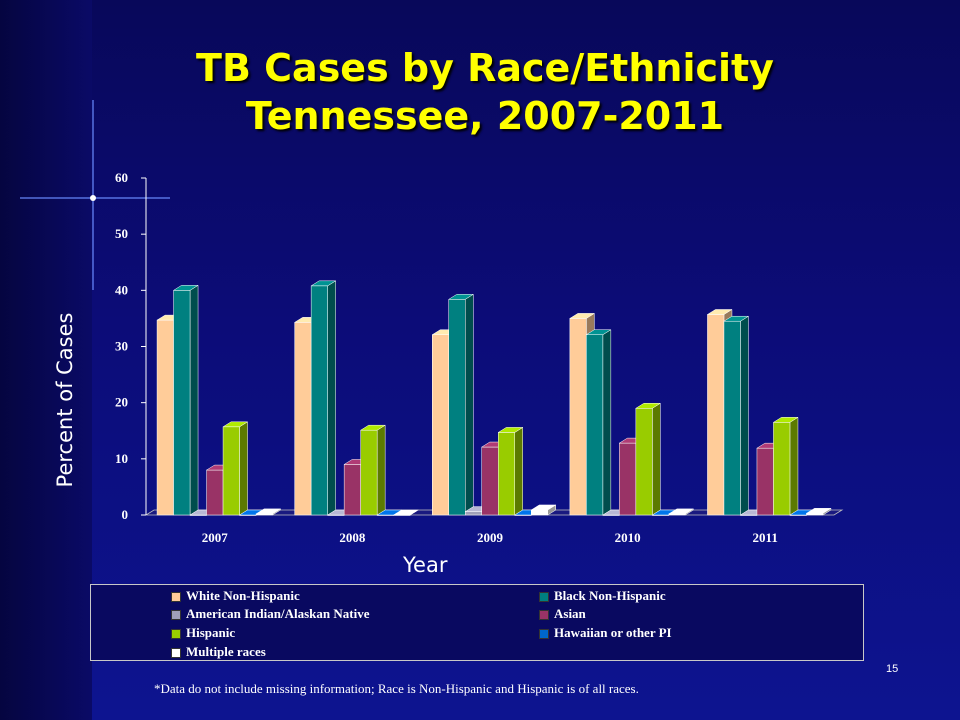 The height and width of the screenshot is (720, 960). What do you see at coordinates (95, 195) in the screenshot?
I see `sparkle-decoration` at bounding box center [95, 195].